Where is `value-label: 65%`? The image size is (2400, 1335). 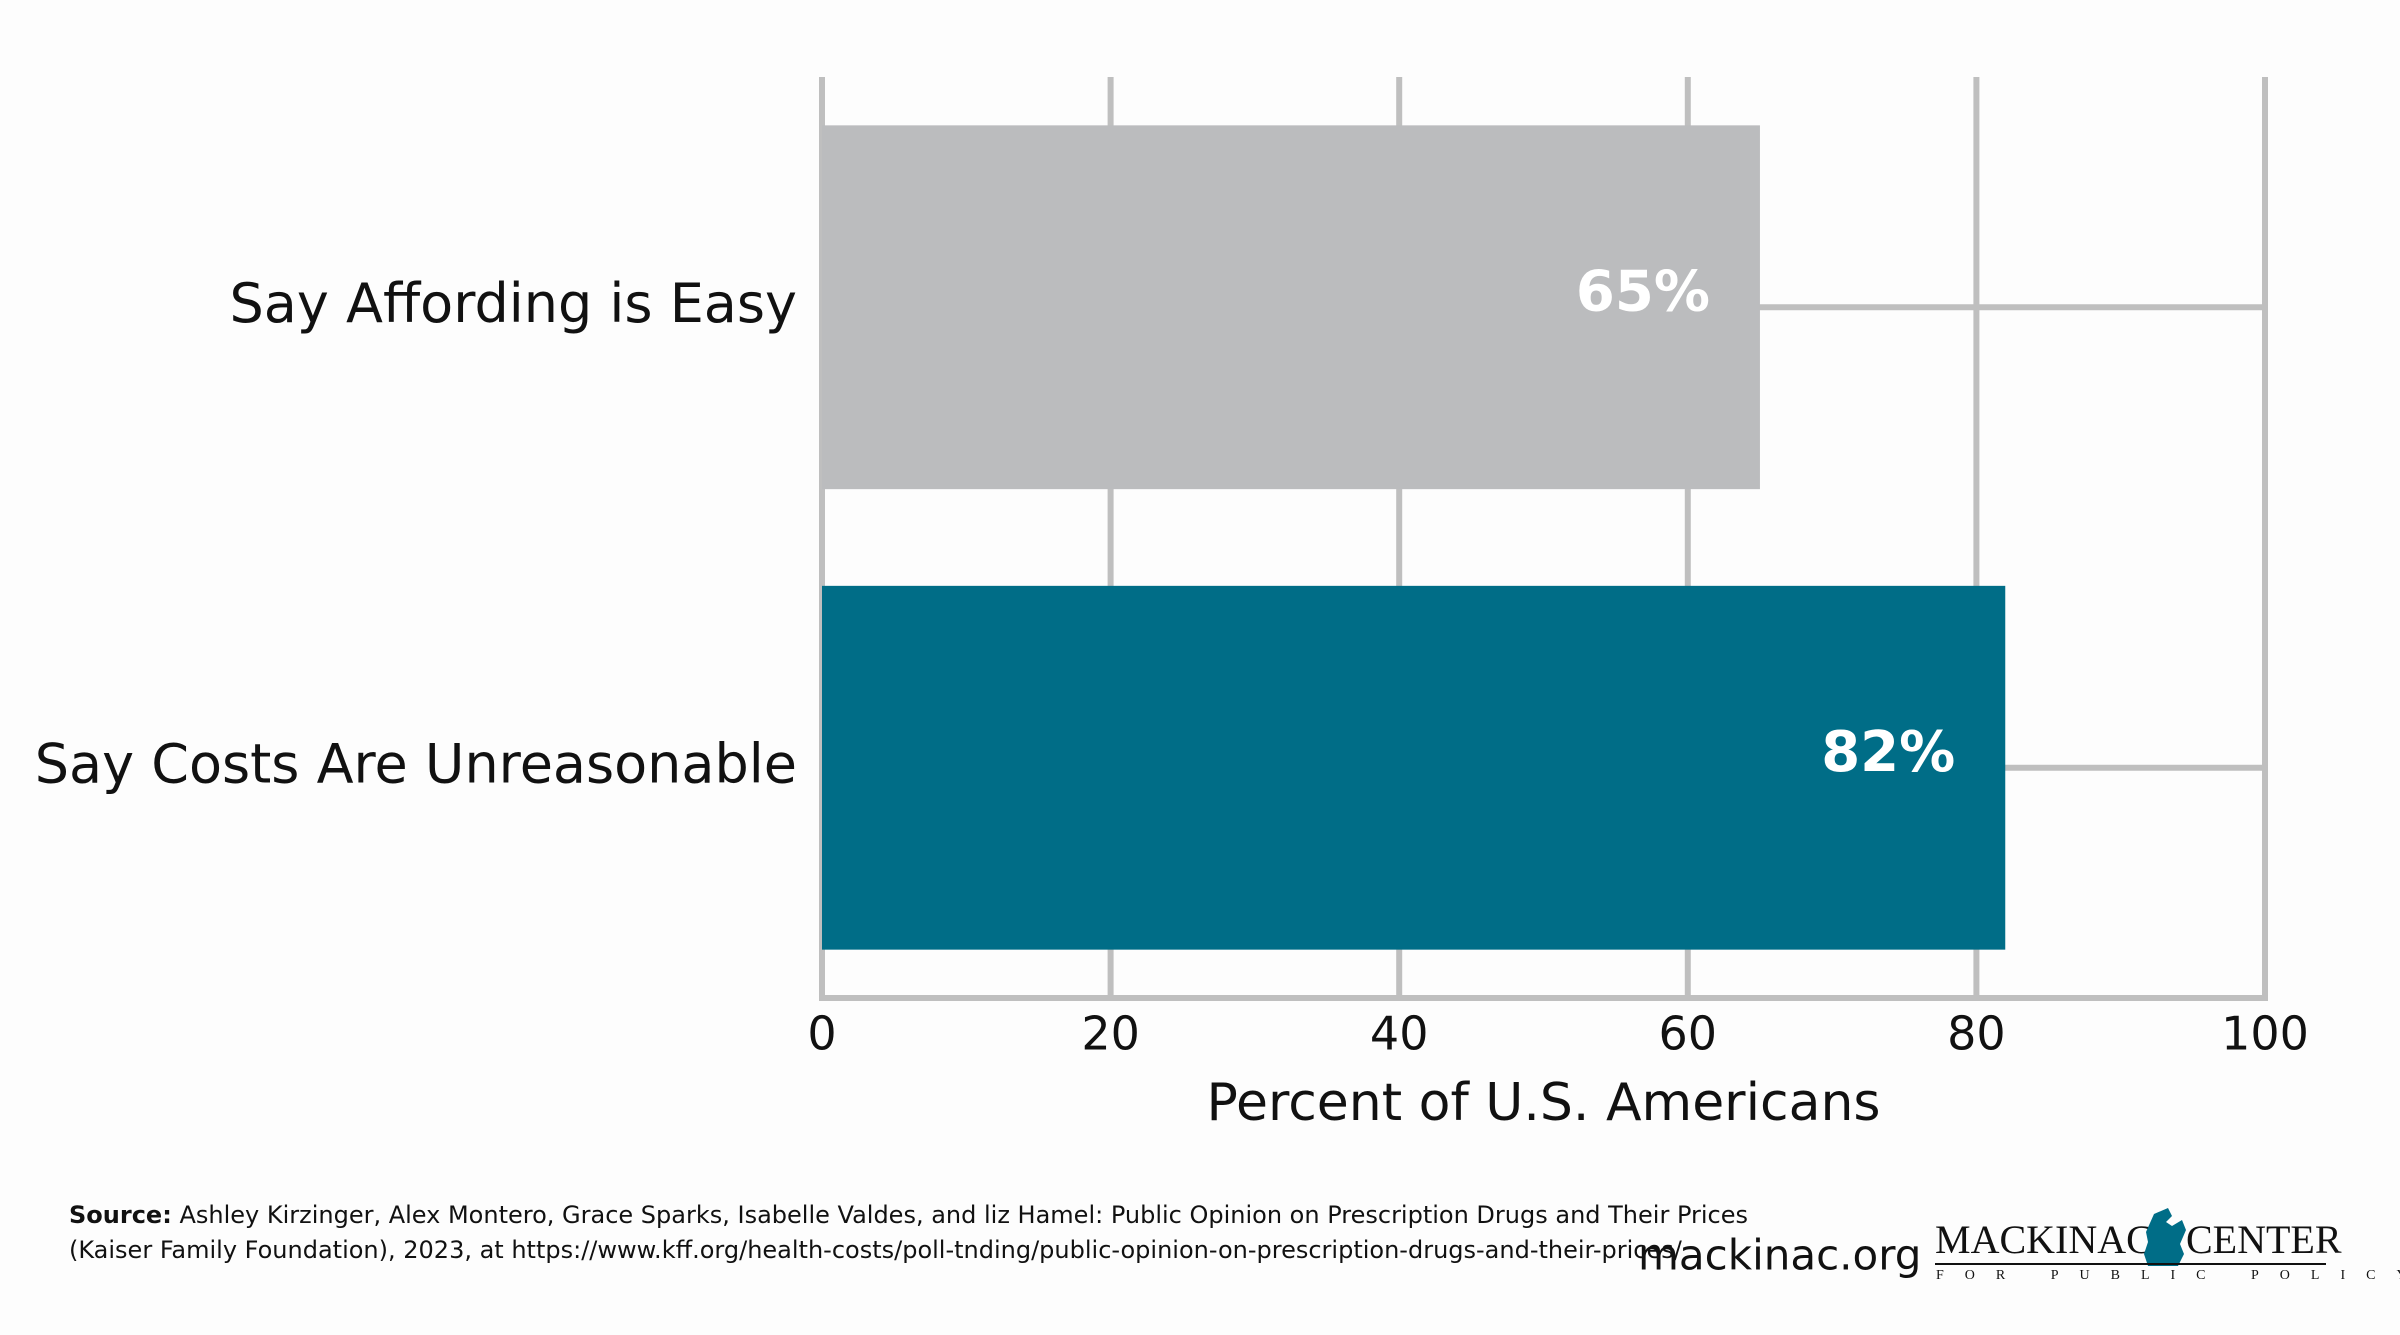 value-label: 65% is located at coordinates (1643, 291).